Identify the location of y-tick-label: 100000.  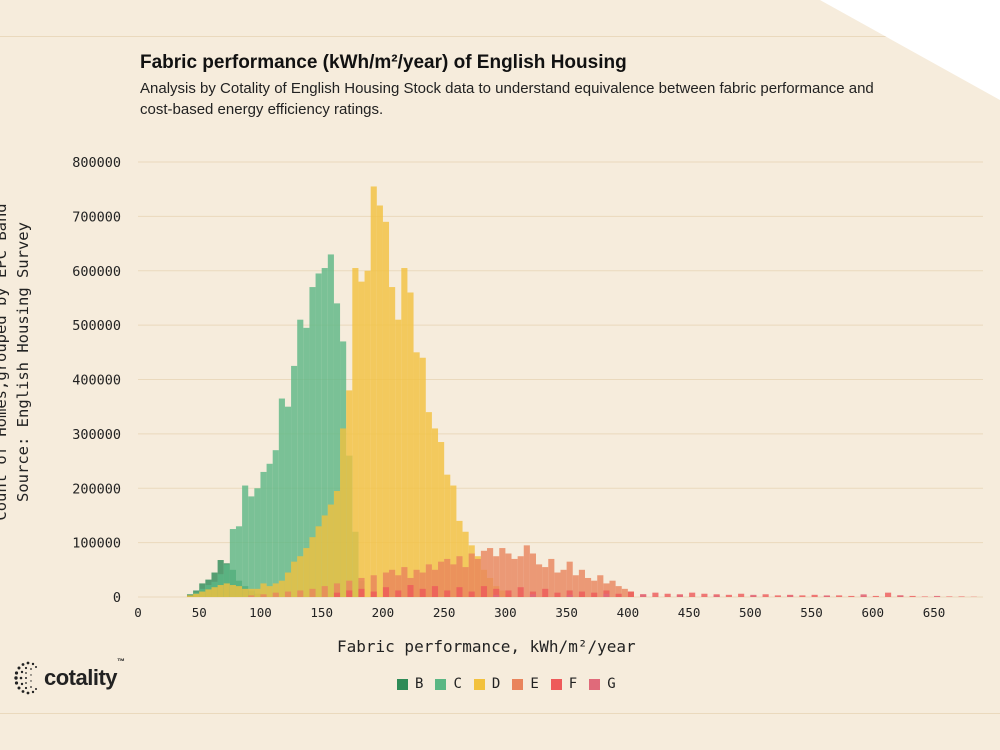
(96, 544).